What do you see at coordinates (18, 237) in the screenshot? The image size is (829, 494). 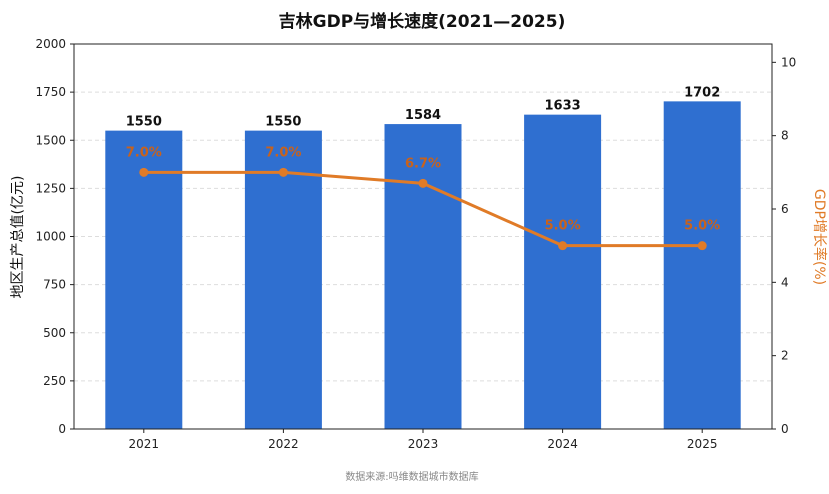 I see `y-axis-label: 地区生产总值(亿元)` at bounding box center [18, 237].